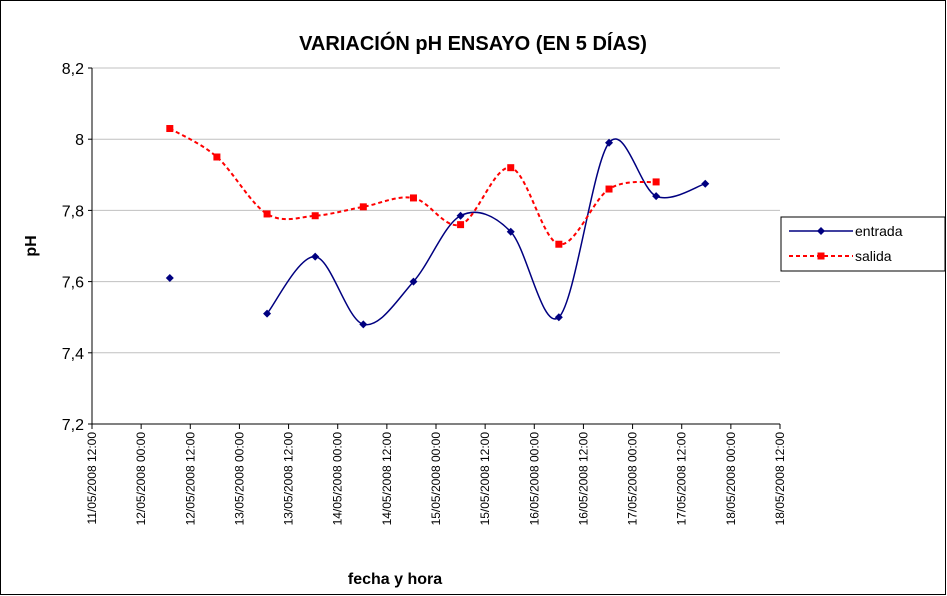  What do you see at coordinates (780, 479) in the screenshot?
I see `x-tick-label: 18/05/2008 12:00` at bounding box center [780, 479].